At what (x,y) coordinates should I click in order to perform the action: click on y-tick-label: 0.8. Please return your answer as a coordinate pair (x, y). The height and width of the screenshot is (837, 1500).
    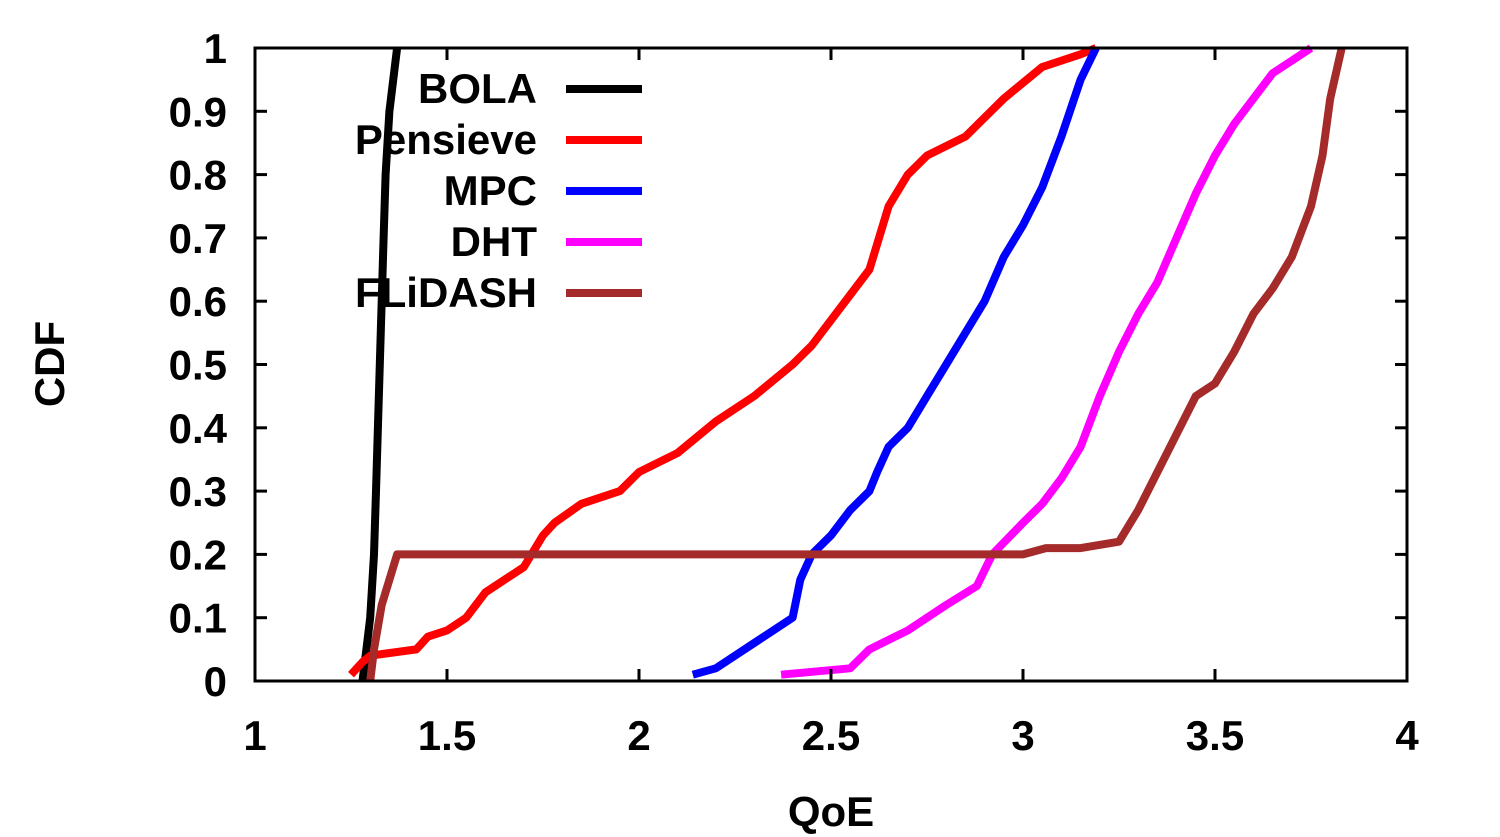
    Looking at the image, I should click on (198, 175).